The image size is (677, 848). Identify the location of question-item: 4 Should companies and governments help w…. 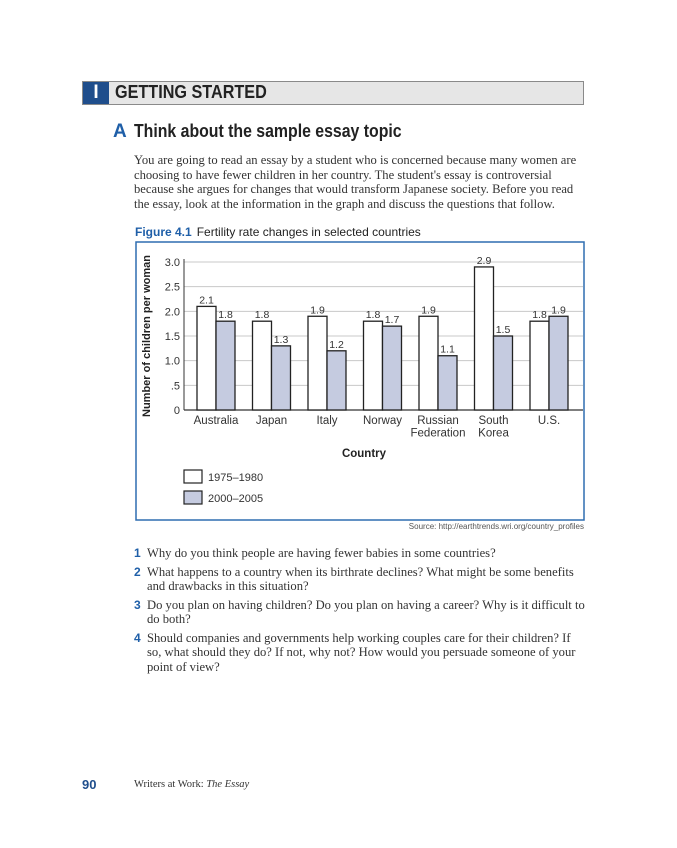
(360, 653).